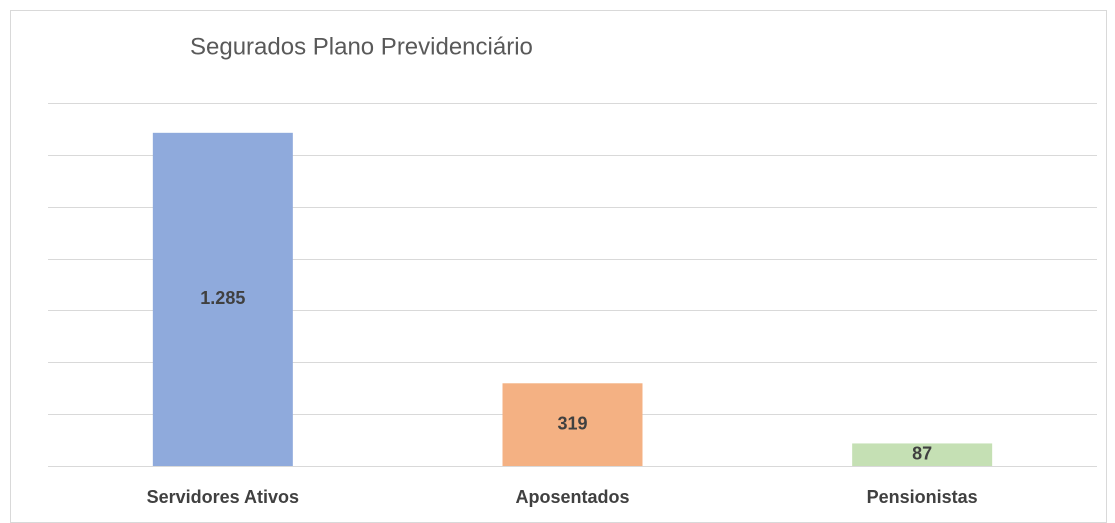 The height and width of the screenshot is (523, 1115). I want to click on data-label: 319, so click(572, 423).